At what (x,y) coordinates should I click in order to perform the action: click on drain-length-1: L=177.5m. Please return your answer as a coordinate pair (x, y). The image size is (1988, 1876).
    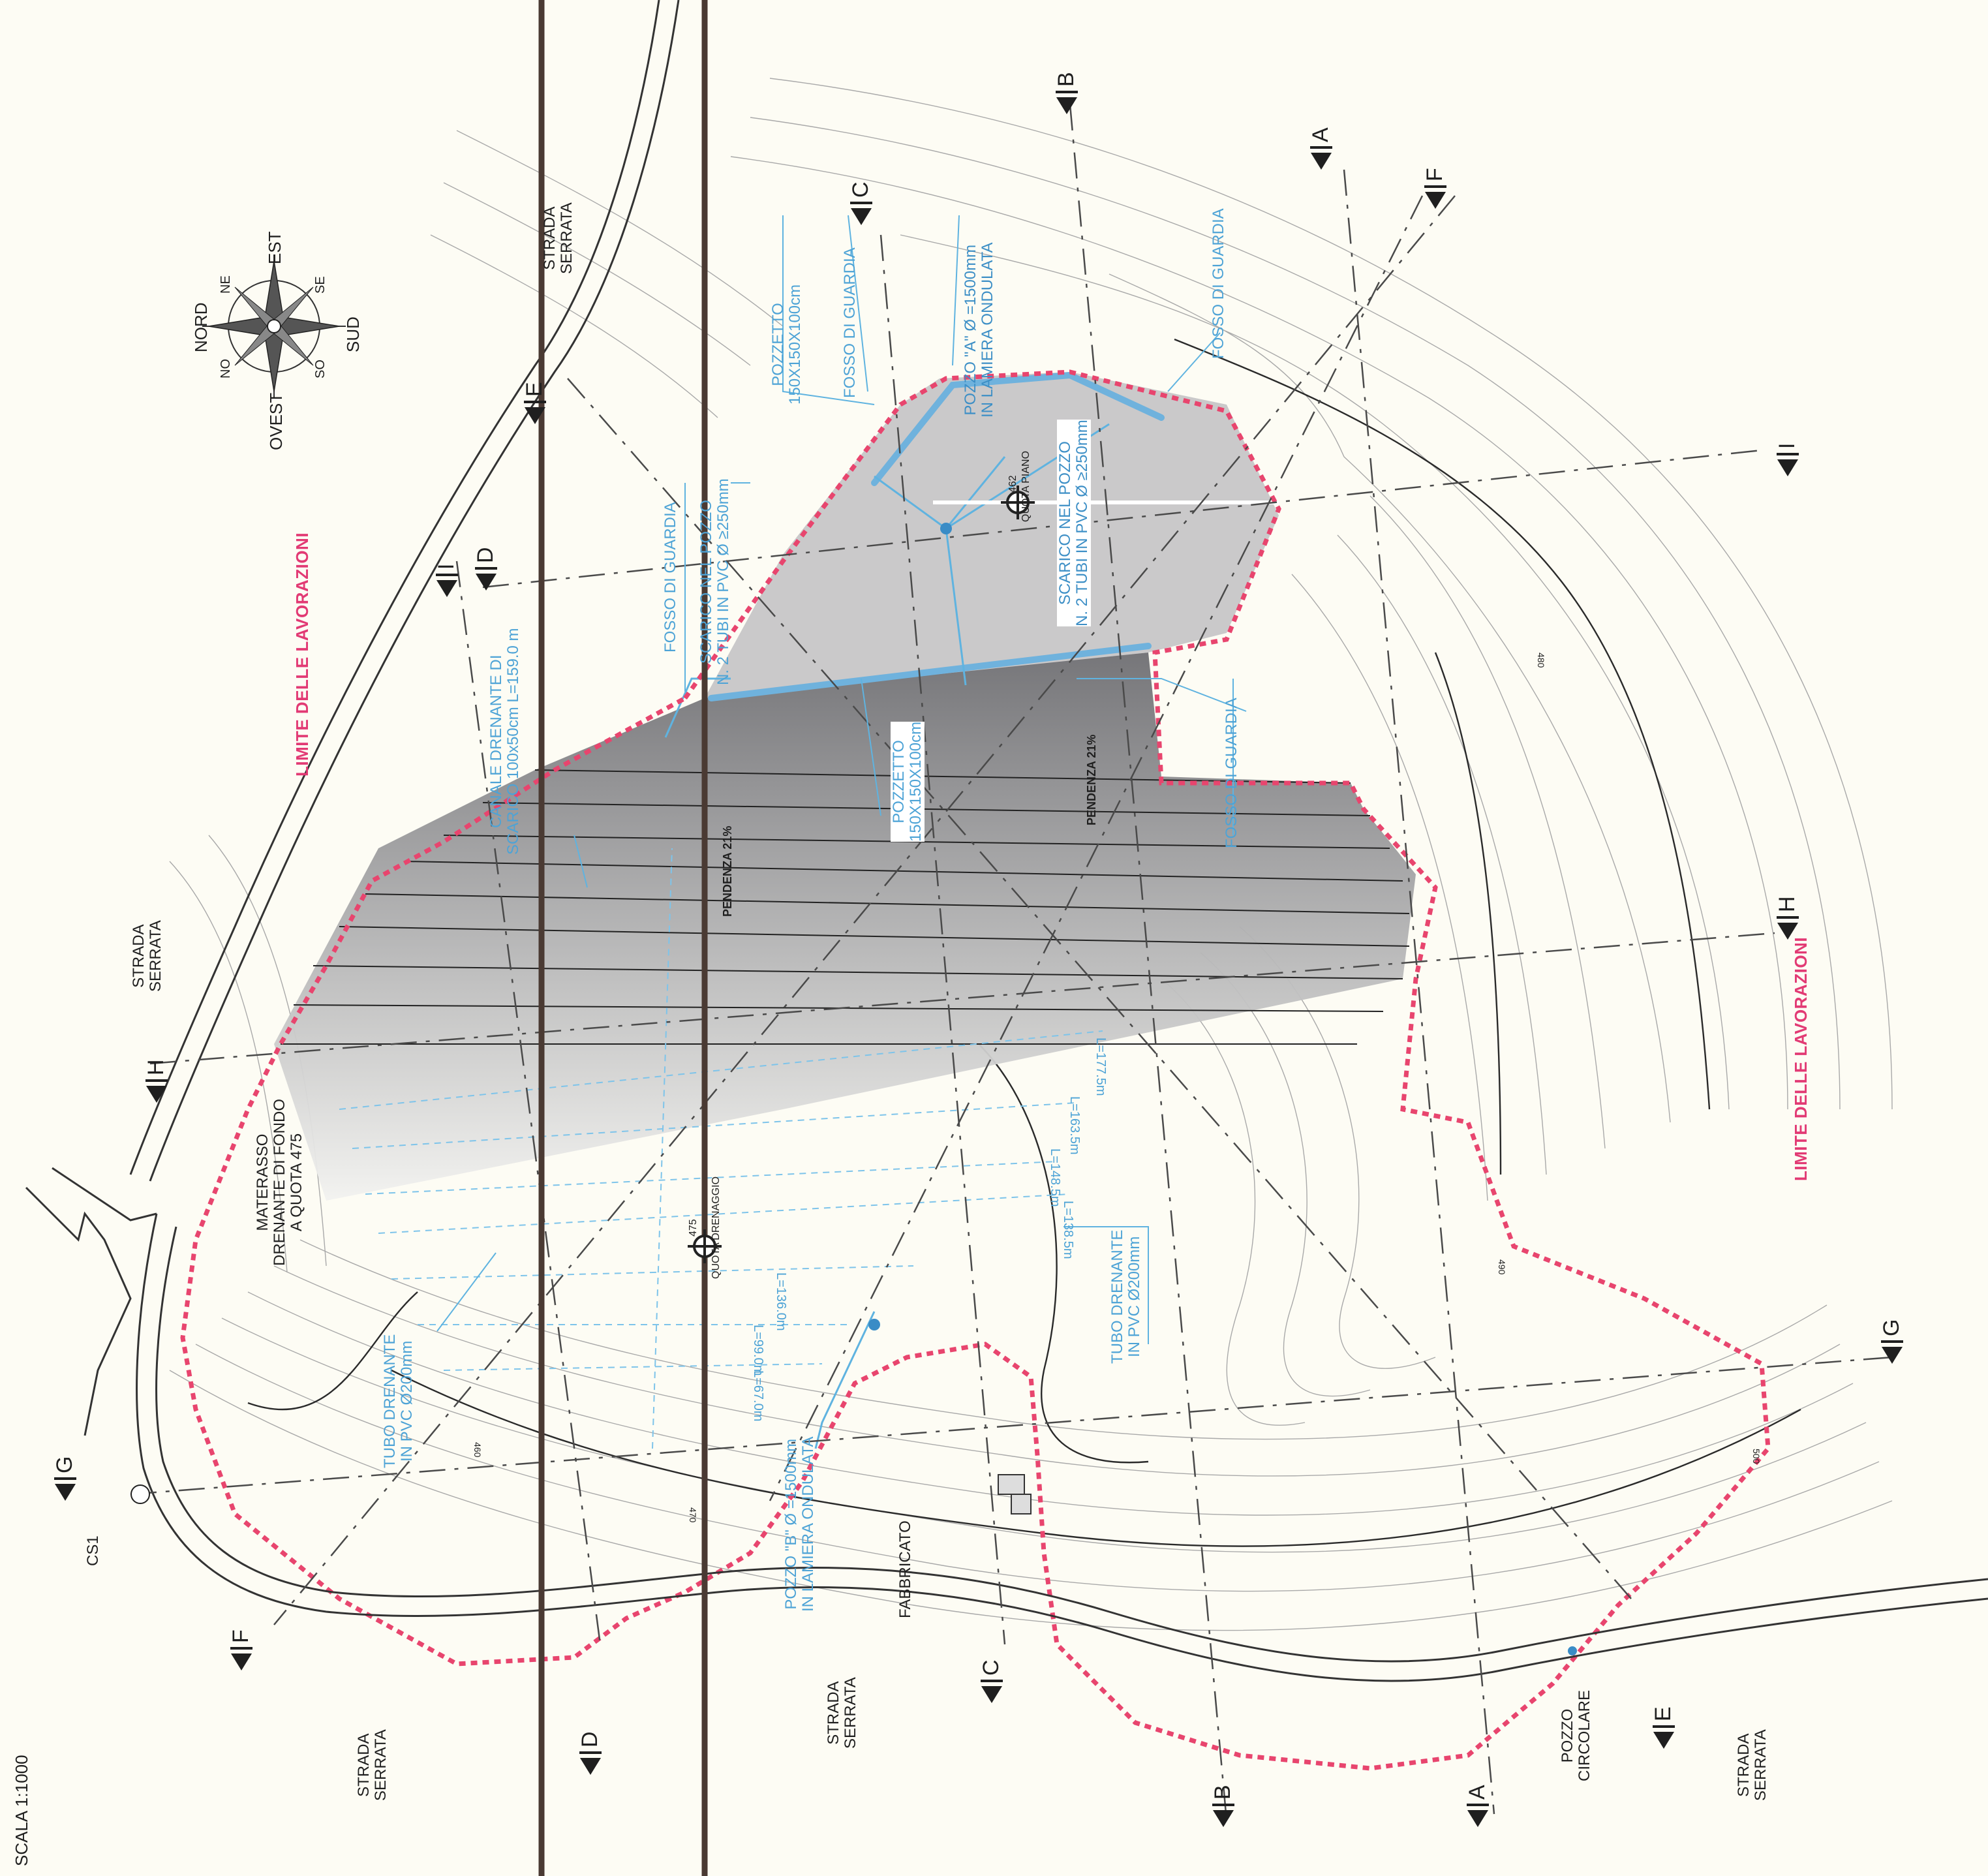
    Looking at the image, I should click on (1100, 1067).